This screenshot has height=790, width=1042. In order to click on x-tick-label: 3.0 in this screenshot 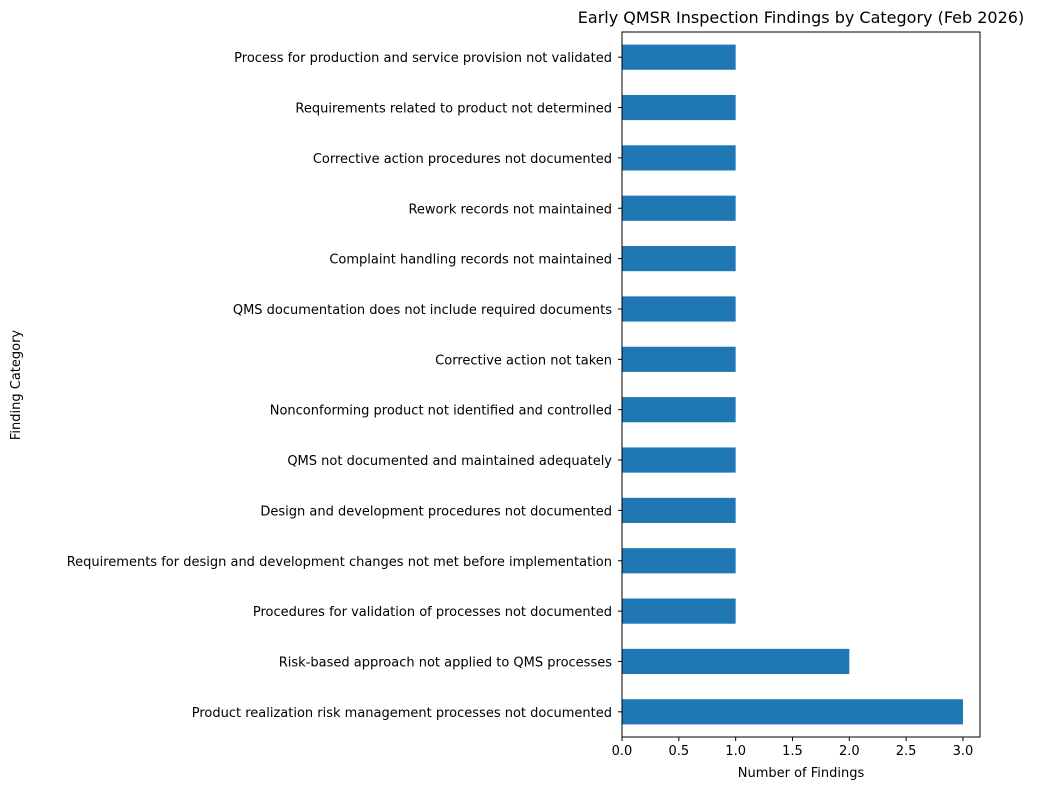, I will do `click(963, 751)`.